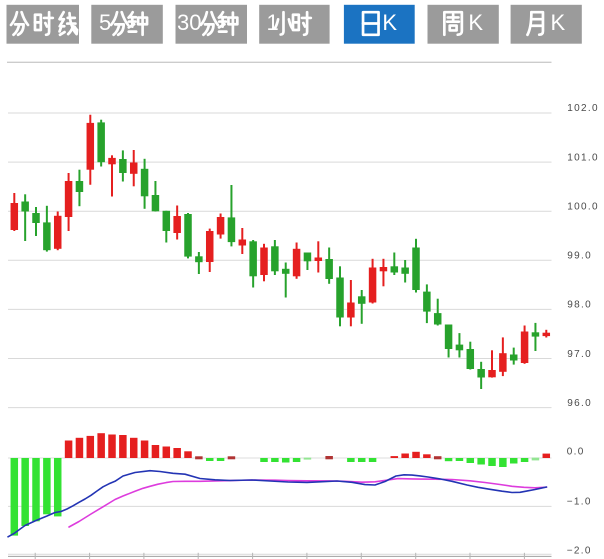 This screenshot has height=559, width=604. I want to click on svg-text: −1.0, so click(579, 502).